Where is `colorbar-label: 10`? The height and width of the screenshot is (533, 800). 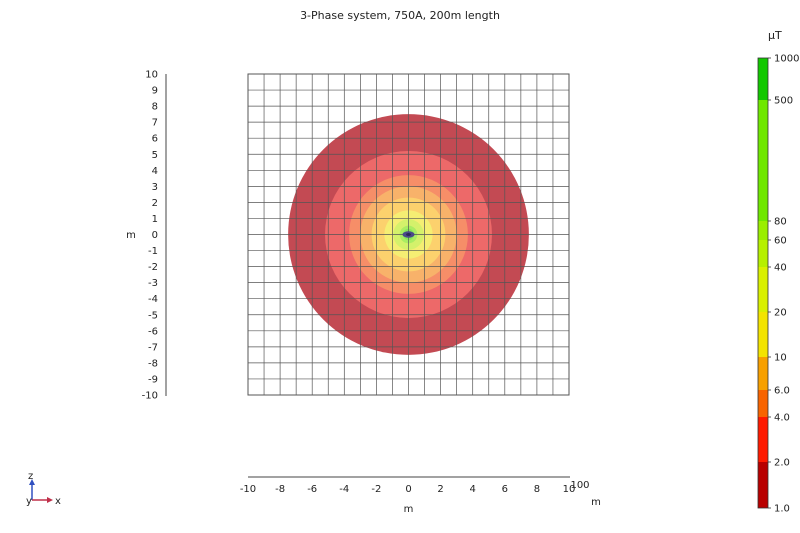
colorbar-label: 10 is located at coordinates (780, 358).